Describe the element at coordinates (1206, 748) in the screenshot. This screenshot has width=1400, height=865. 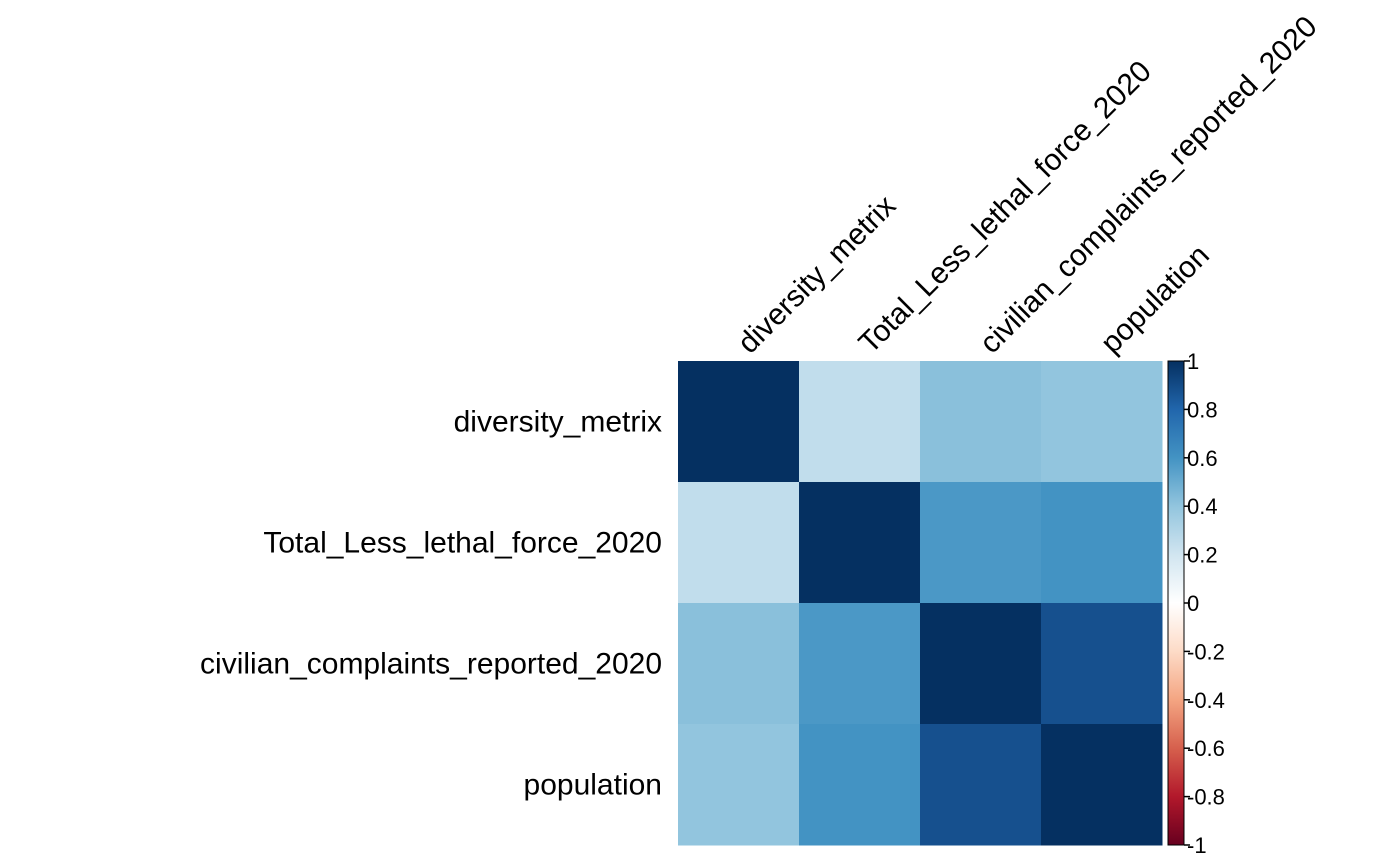
I see `color-legend-tick-label-8: -0.6` at that location.